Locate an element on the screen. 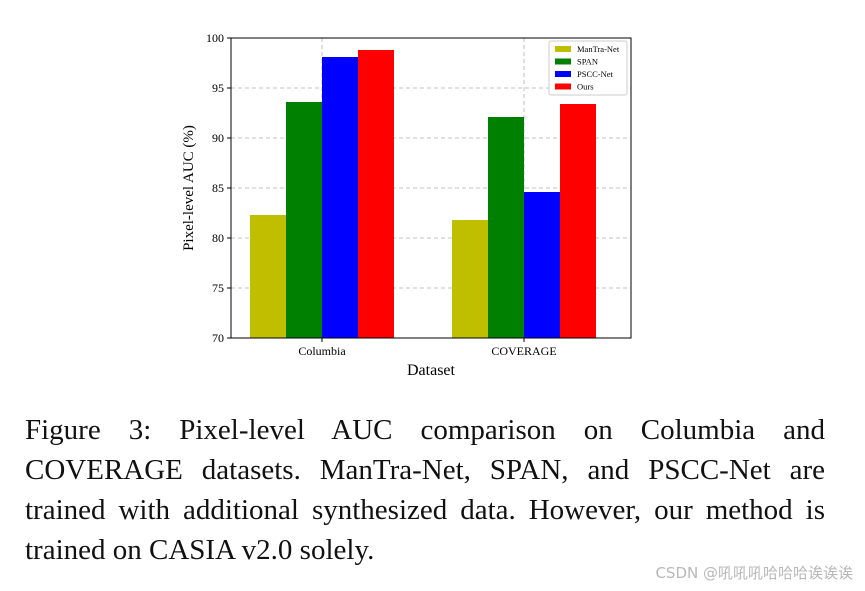  y-tick-label: 95 is located at coordinates (218, 88).